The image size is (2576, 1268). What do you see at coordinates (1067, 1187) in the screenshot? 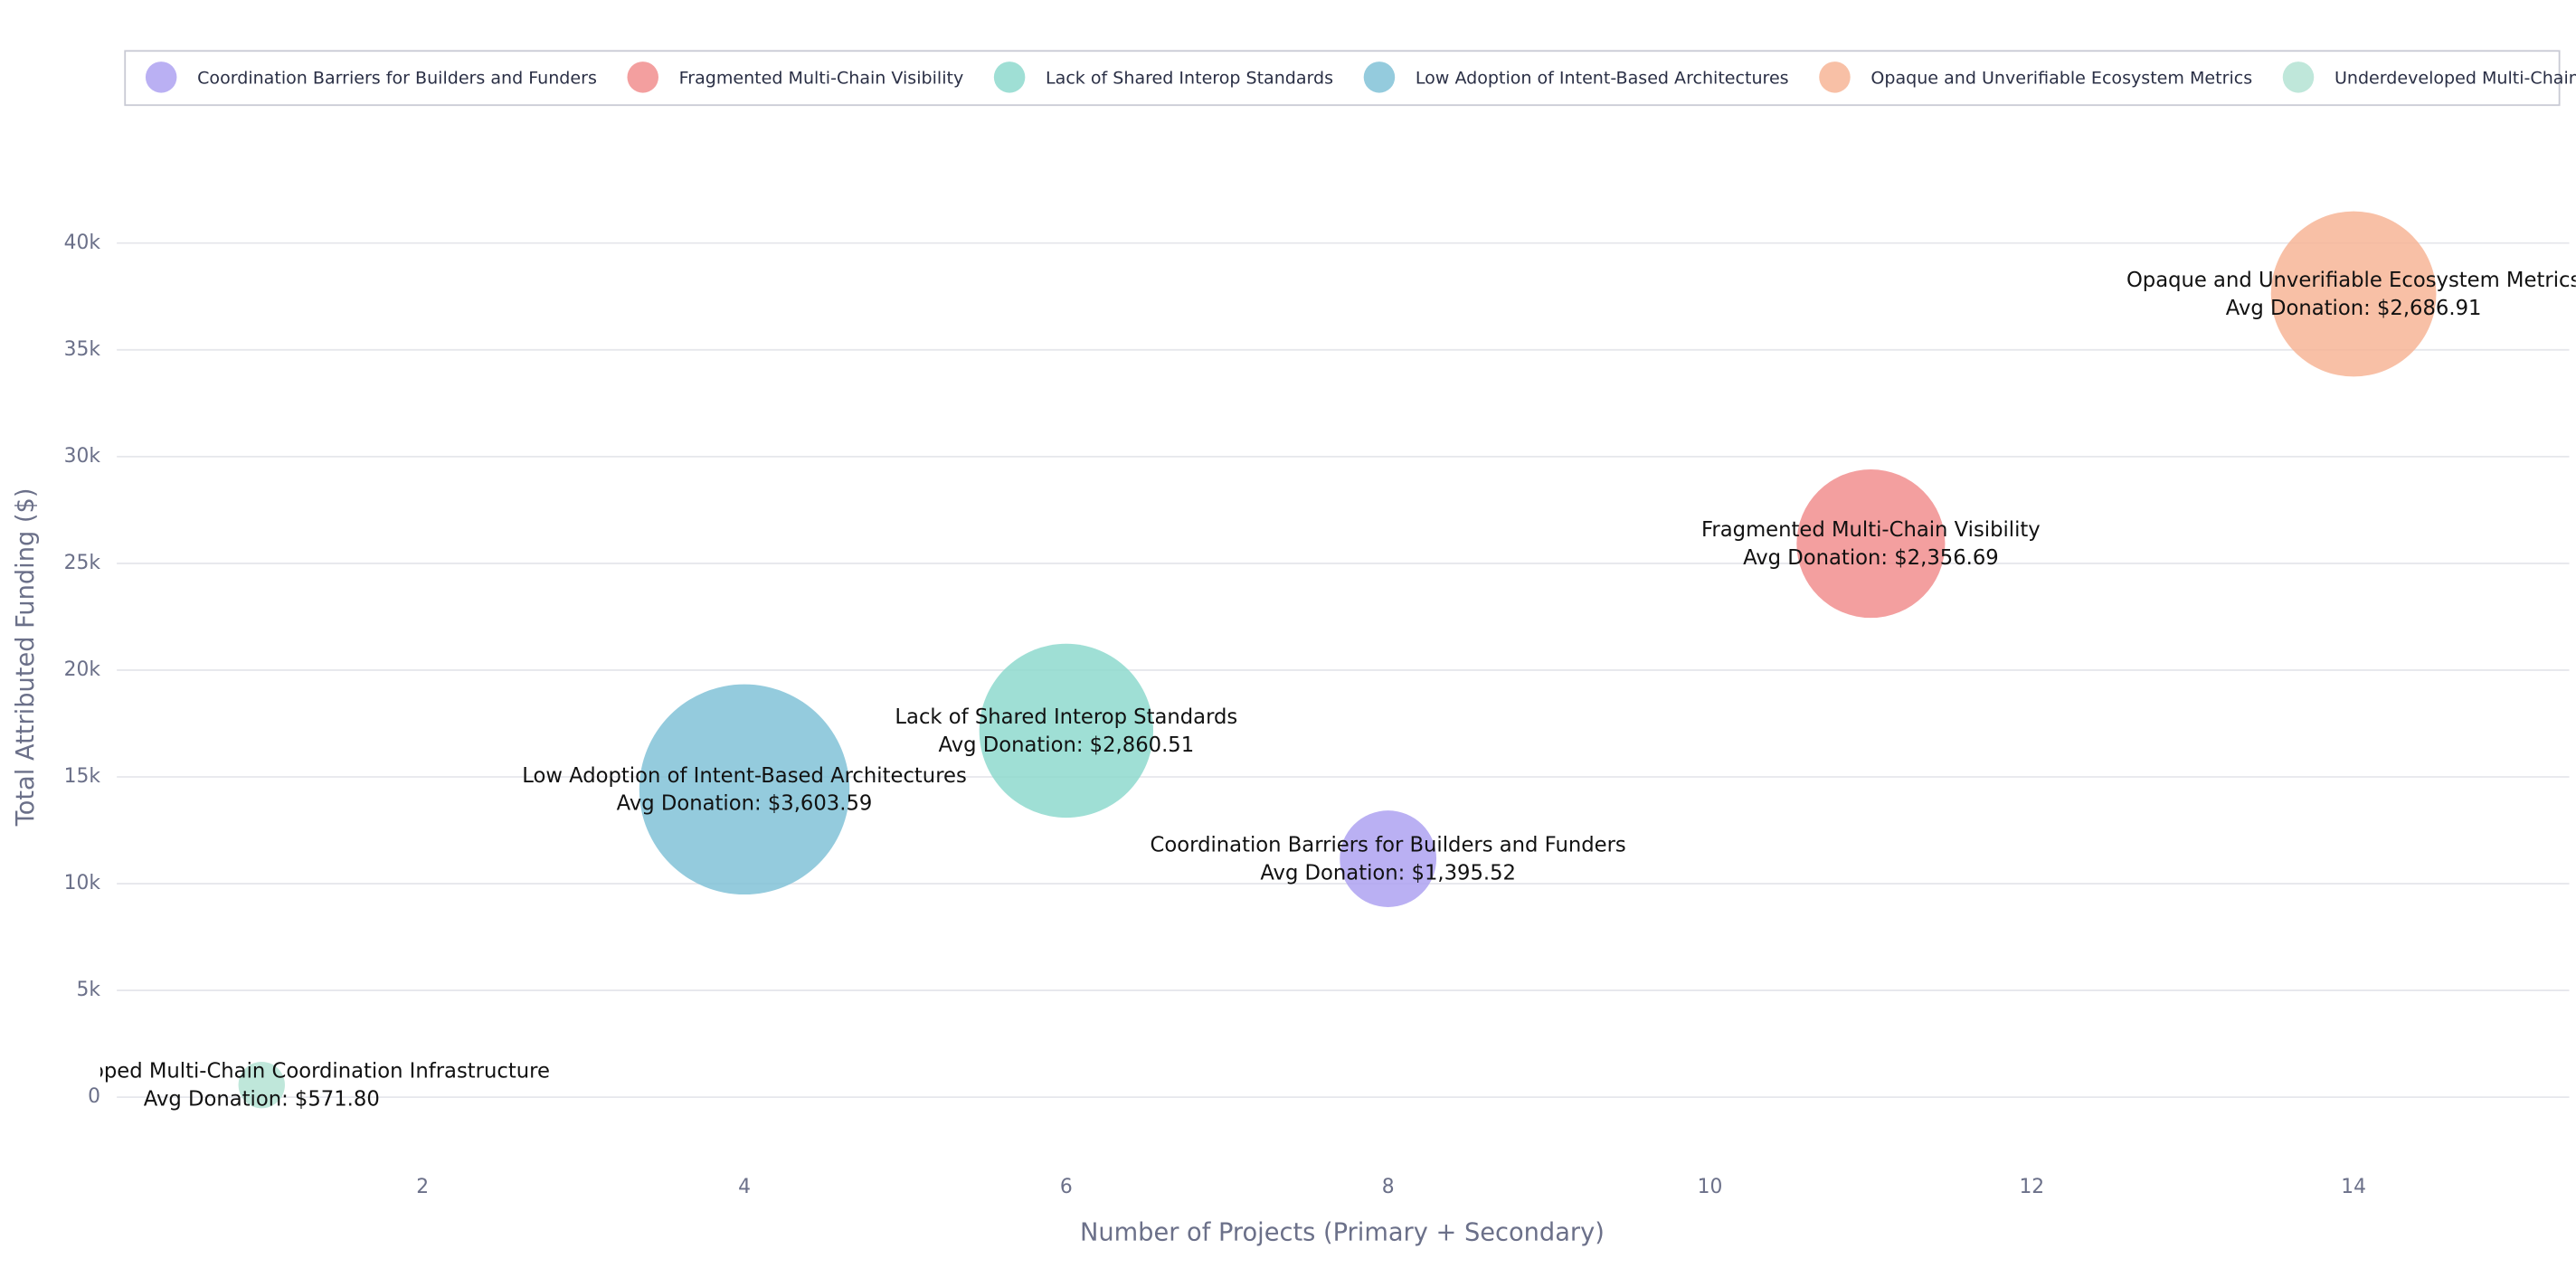
I see `x-tick-label: 6` at bounding box center [1067, 1187].